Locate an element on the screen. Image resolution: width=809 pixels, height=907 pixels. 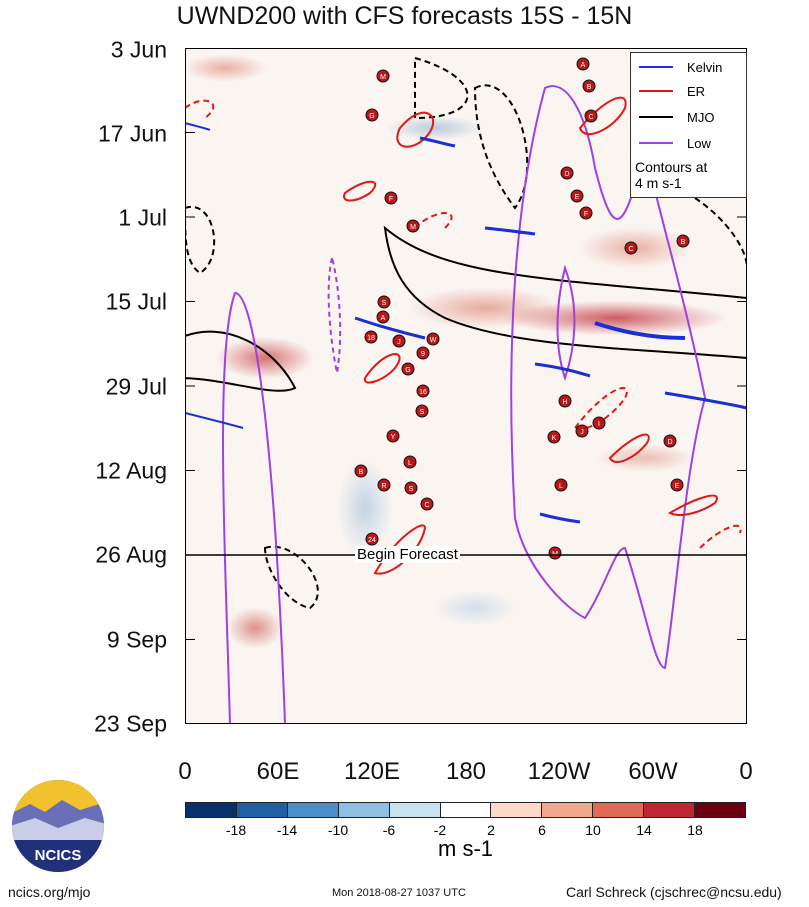
colorbar-tick-label: 18 is located at coordinates (695, 830).